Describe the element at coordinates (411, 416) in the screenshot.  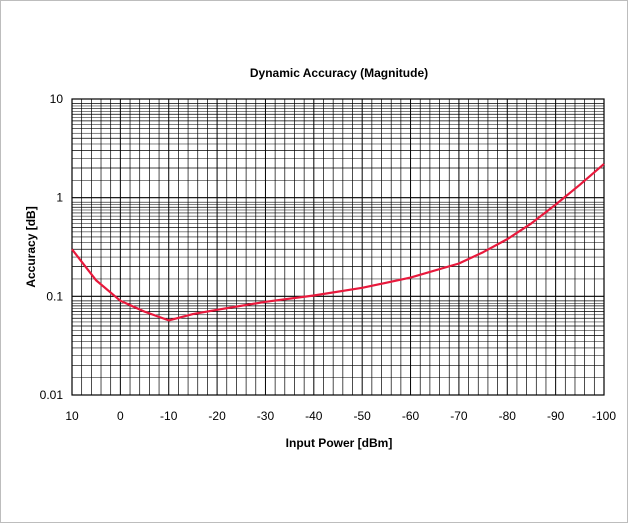
I see `x-tick-label: -60` at that location.